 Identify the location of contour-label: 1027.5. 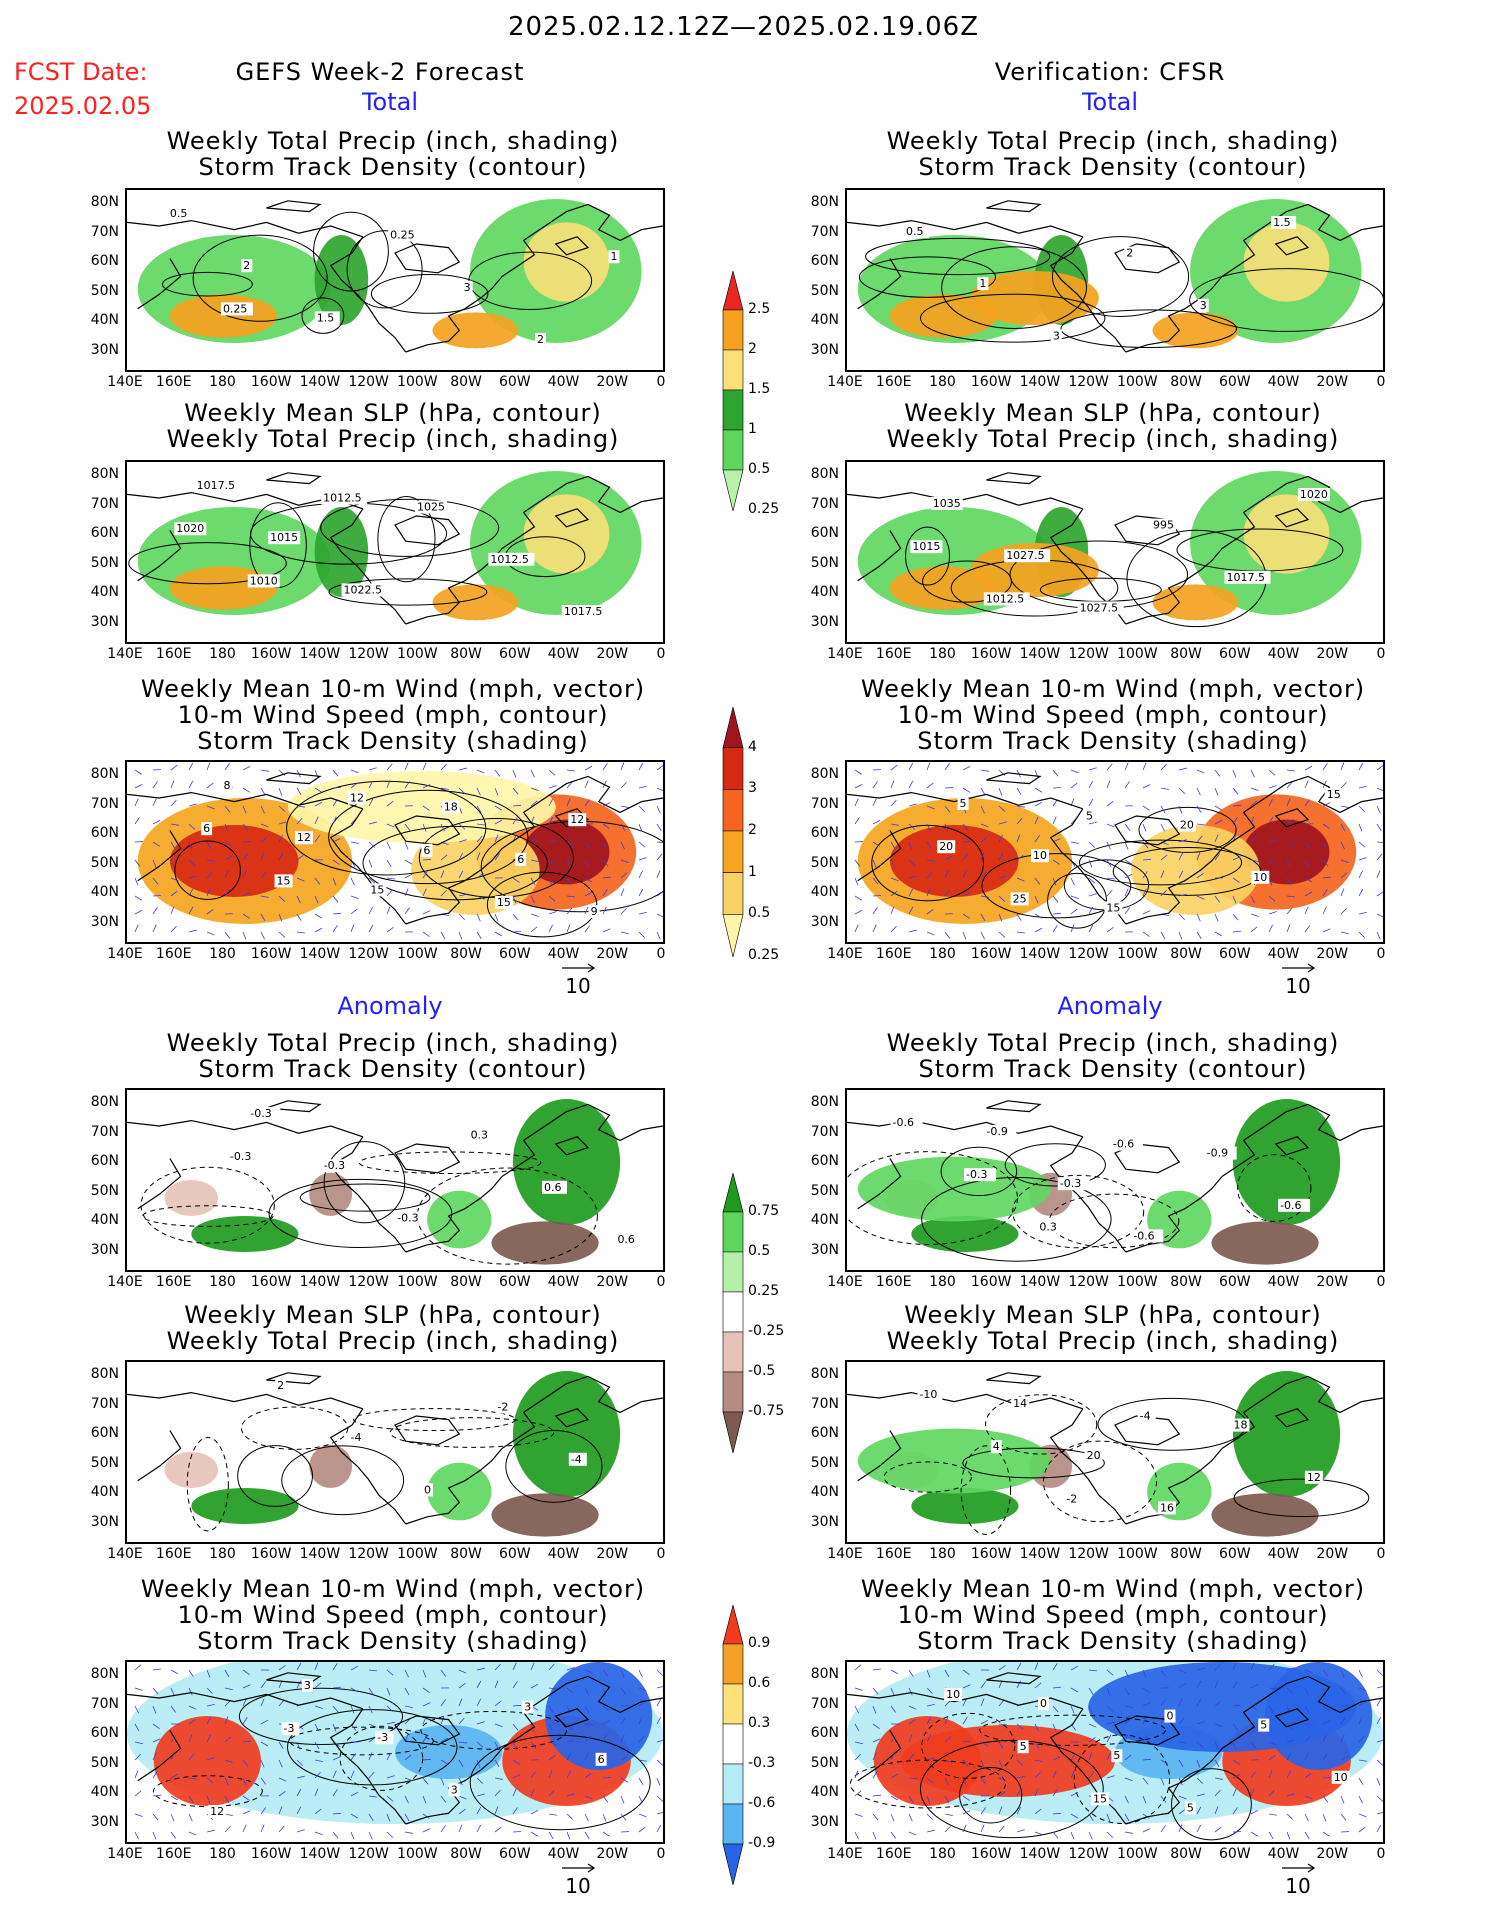
(1099, 607).